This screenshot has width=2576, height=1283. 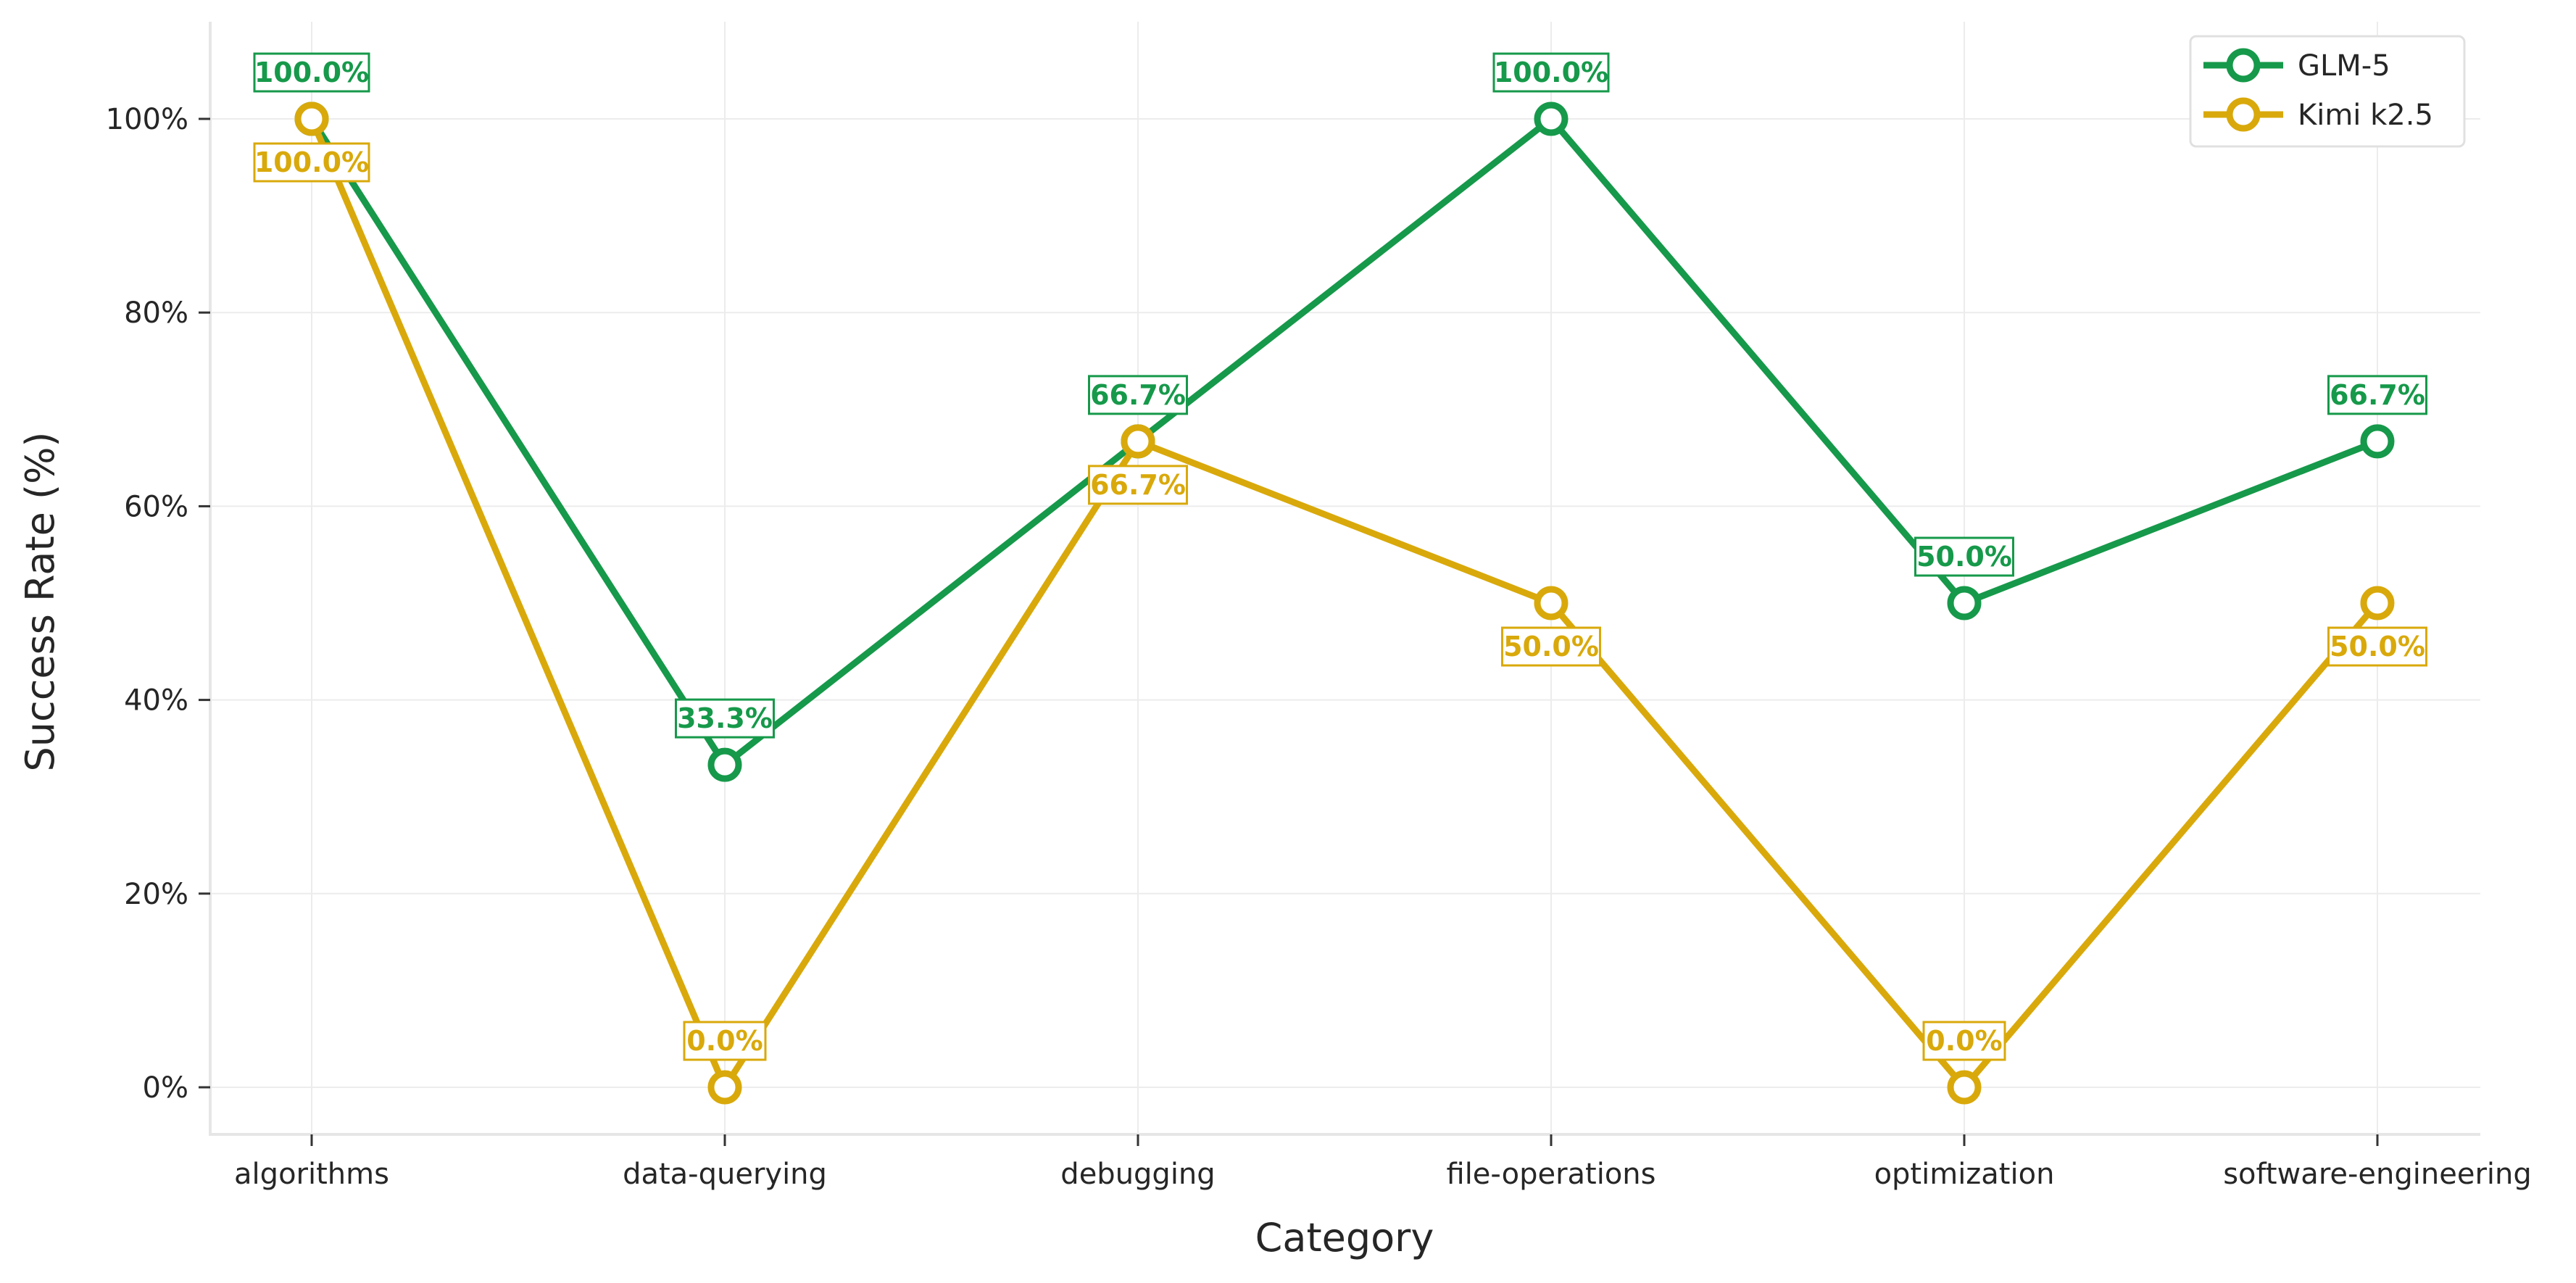 I want to click on x-tick-label: optimization, so click(x=1964, y=1174).